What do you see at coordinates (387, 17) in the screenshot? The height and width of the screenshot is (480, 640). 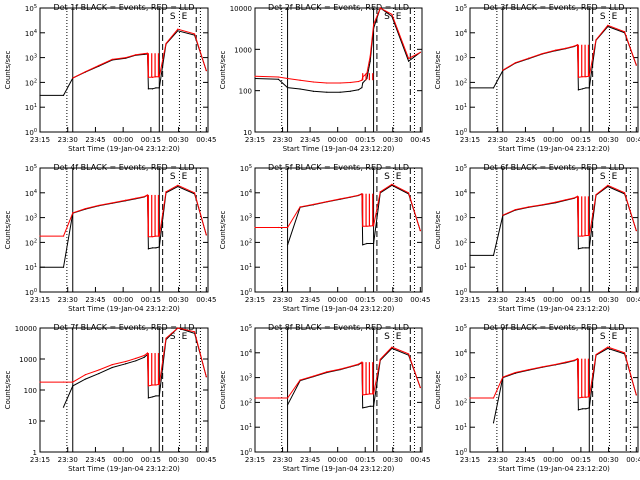 I see `marker-s: S` at bounding box center [387, 17].